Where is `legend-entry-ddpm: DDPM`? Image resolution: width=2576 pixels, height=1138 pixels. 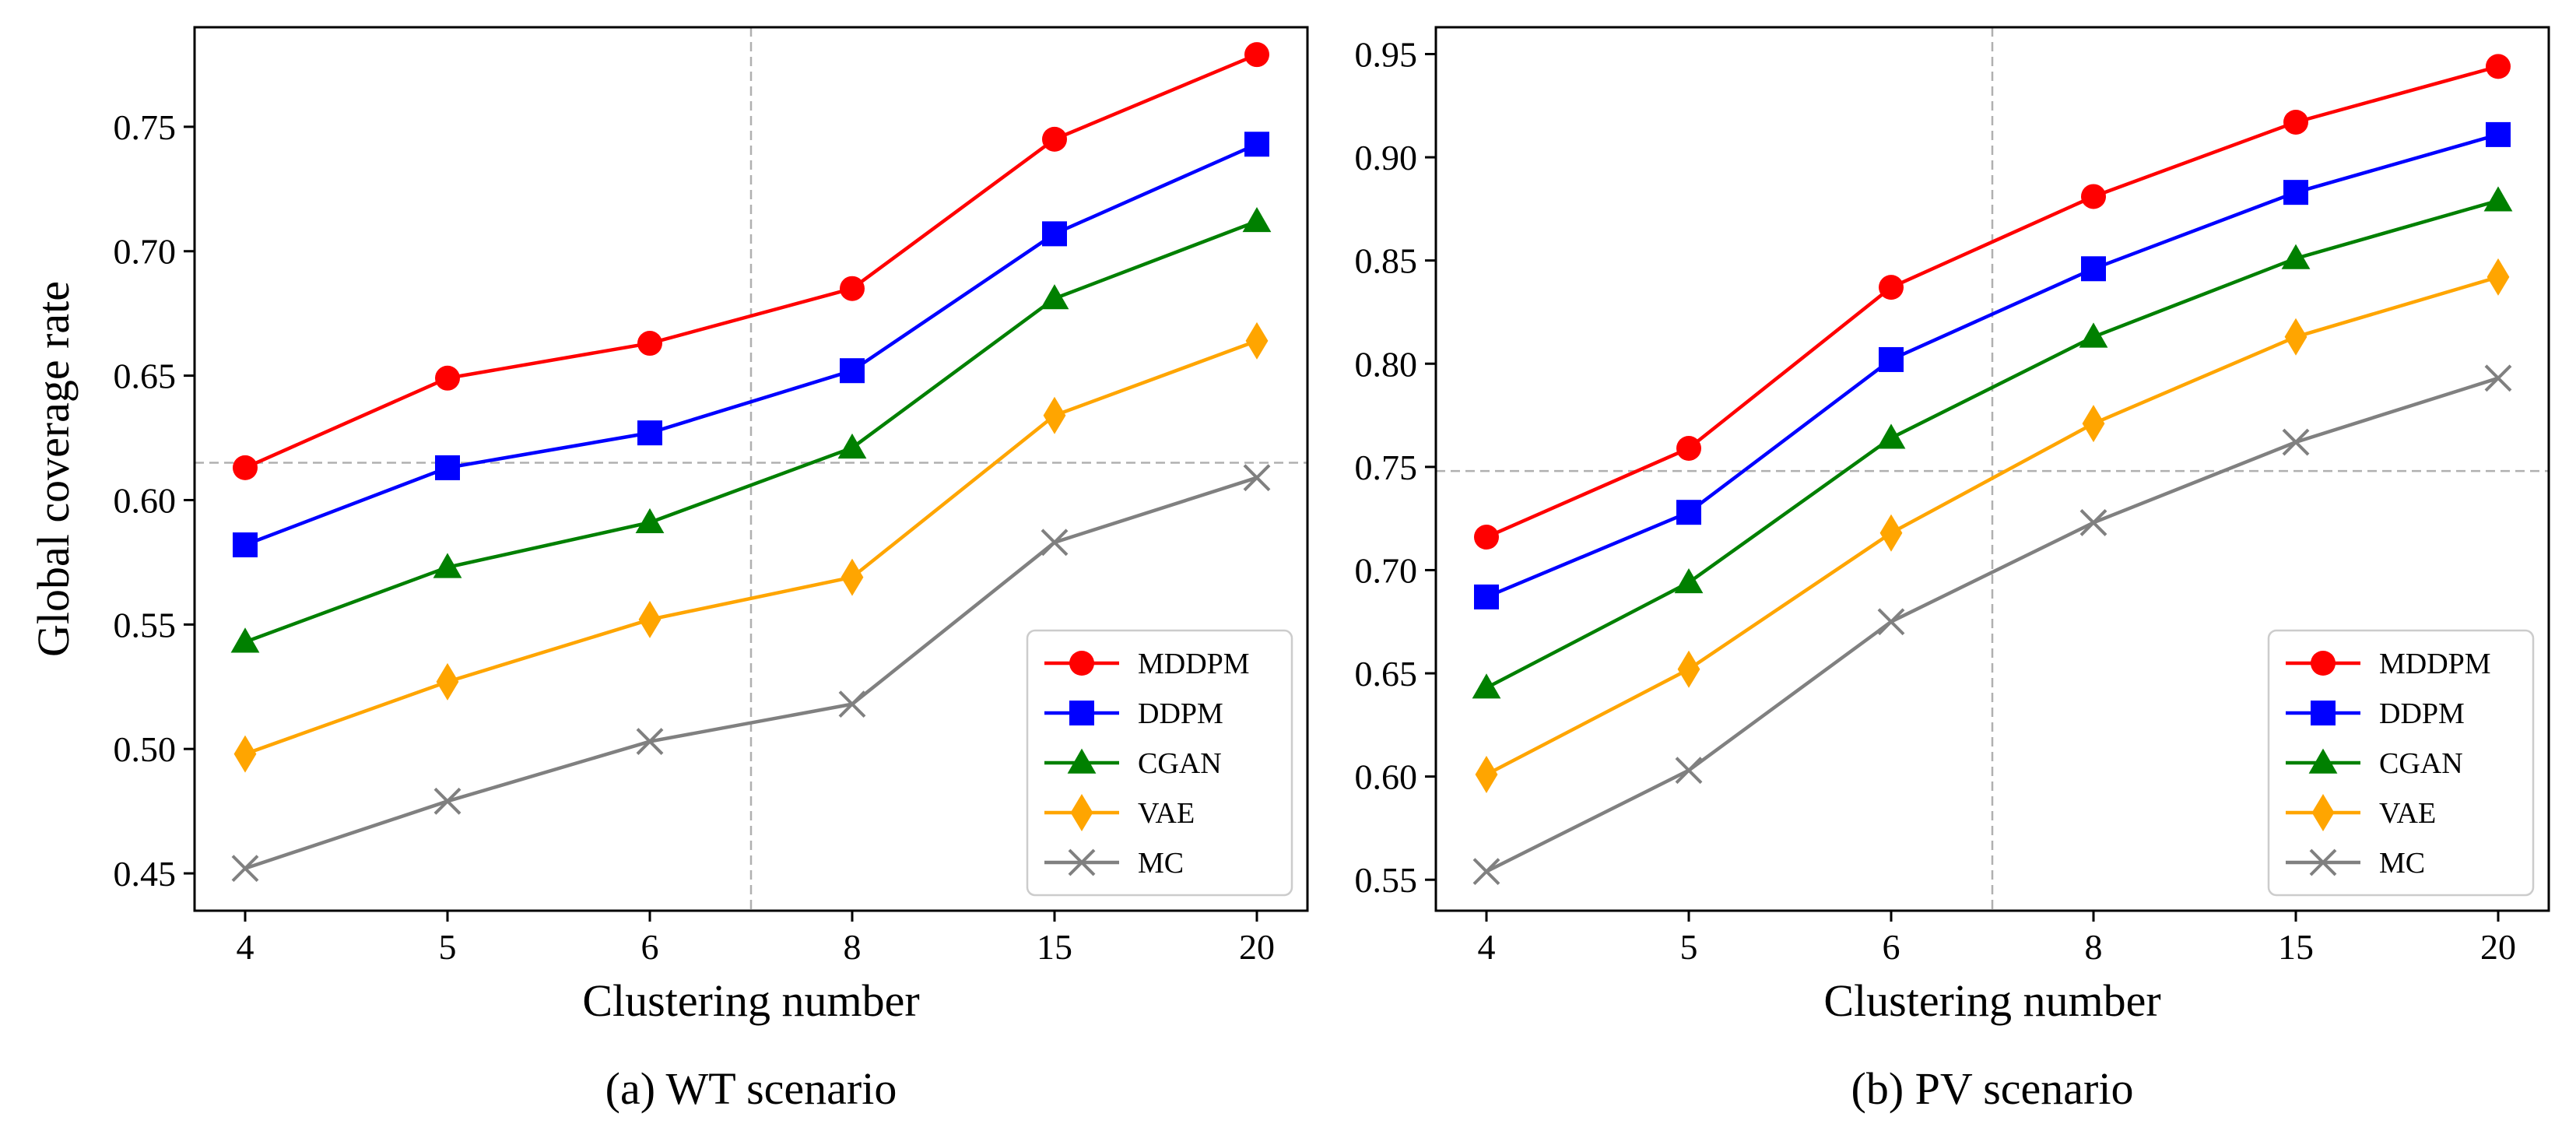 legend-entry-ddpm: DDPM is located at coordinates (1134, 713).